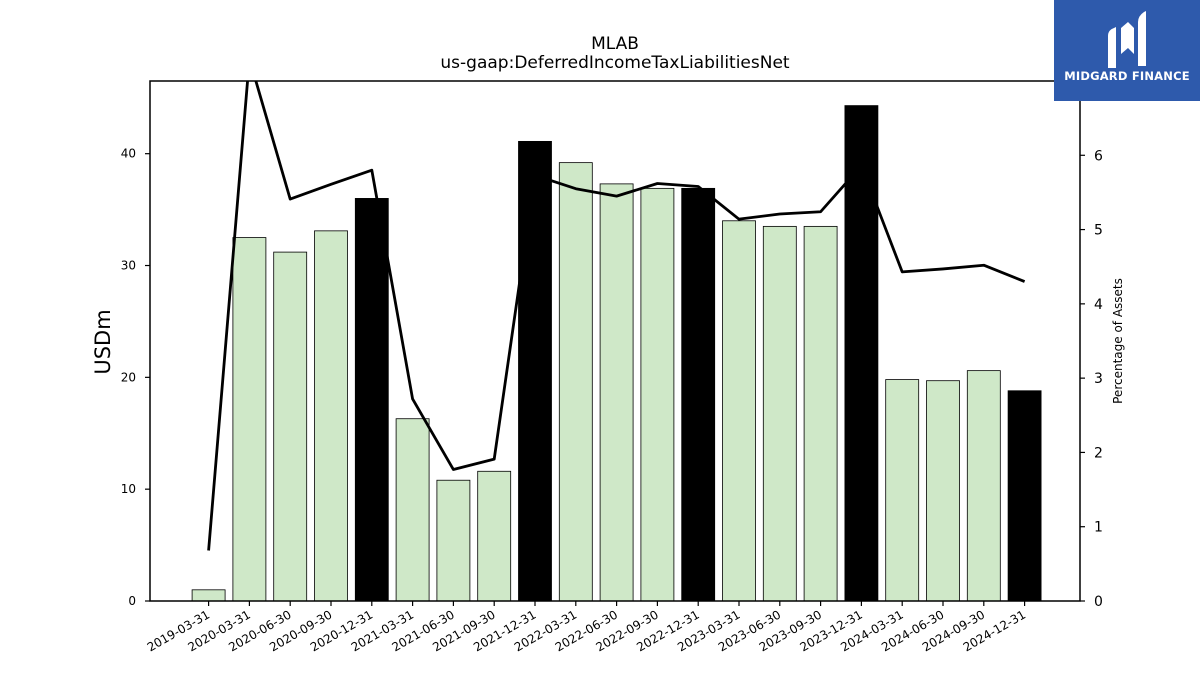  I want to click on chart-subtitle: us-gaap:DeferredIncomeTaxLiabilitiesNet, so click(615, 63).